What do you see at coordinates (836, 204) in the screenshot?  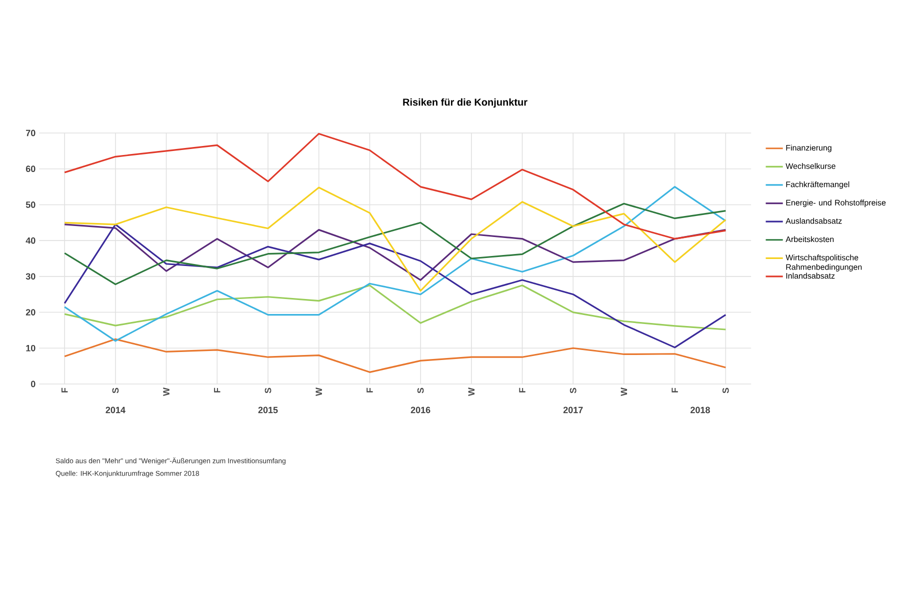 I see `legend-label: Energie- und Rohstoffpreise` at bounding box center [836, 204].